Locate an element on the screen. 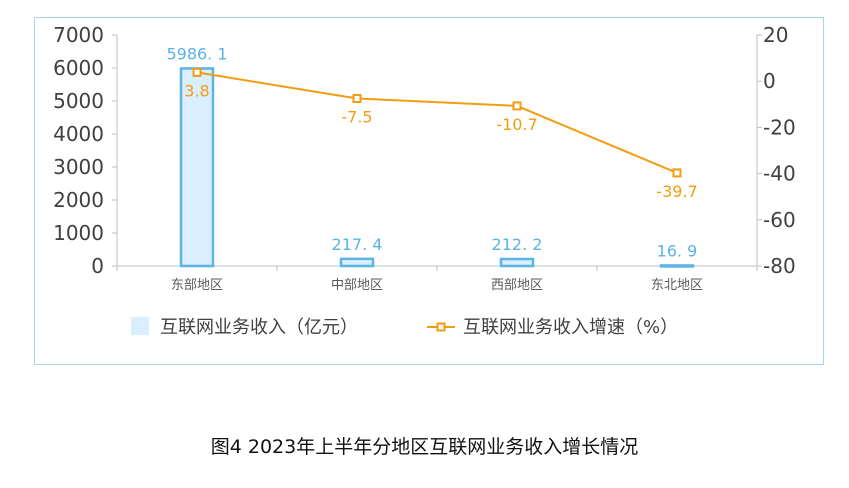 The width and height of the screenshot is (849, 488). left-tick-label: 3000 is located at coordinates (78, 167).